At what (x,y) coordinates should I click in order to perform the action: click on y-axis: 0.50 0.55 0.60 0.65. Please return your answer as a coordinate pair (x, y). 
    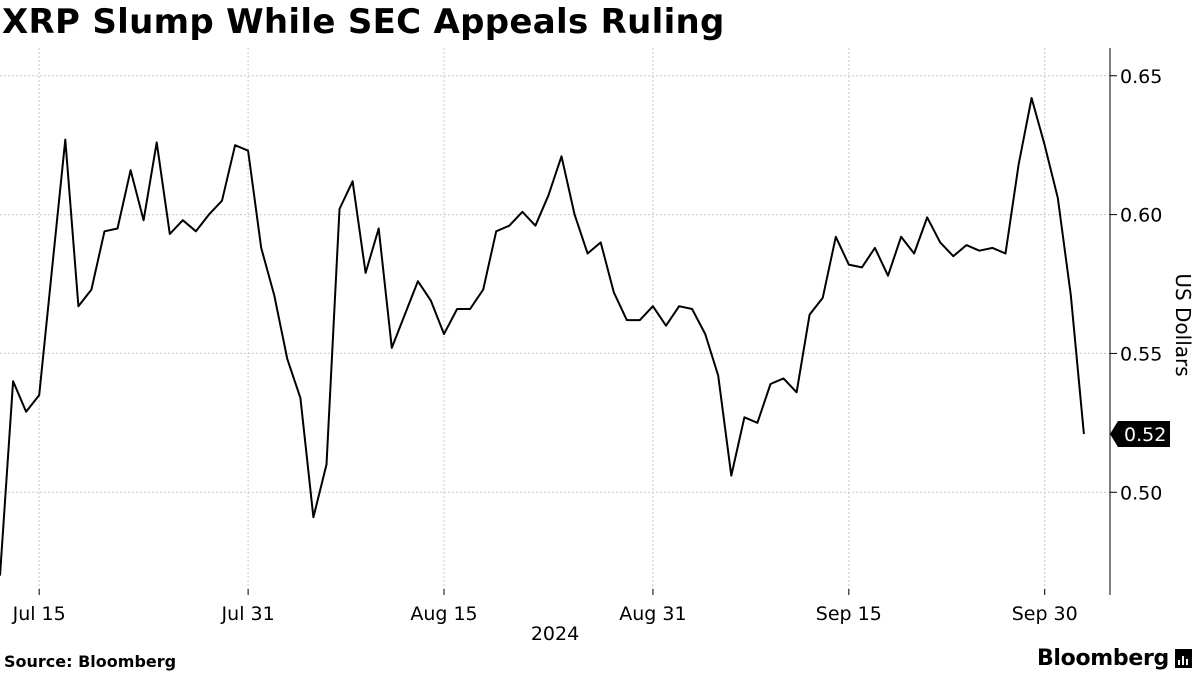
    Looking at the image, I should click on (1135, 321).